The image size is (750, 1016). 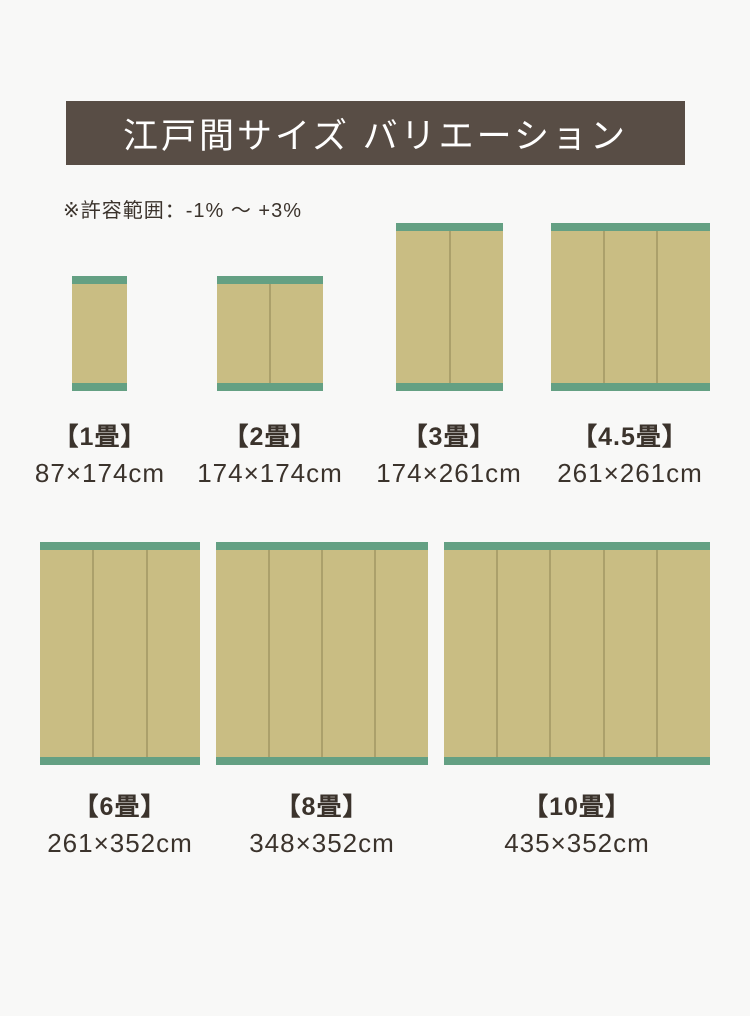 What do you see at coordinates (270, 454) in the screenshot?
I see `rug-label-2jo: 【2畳】 174×174cm` at bounding box center [270, 454].